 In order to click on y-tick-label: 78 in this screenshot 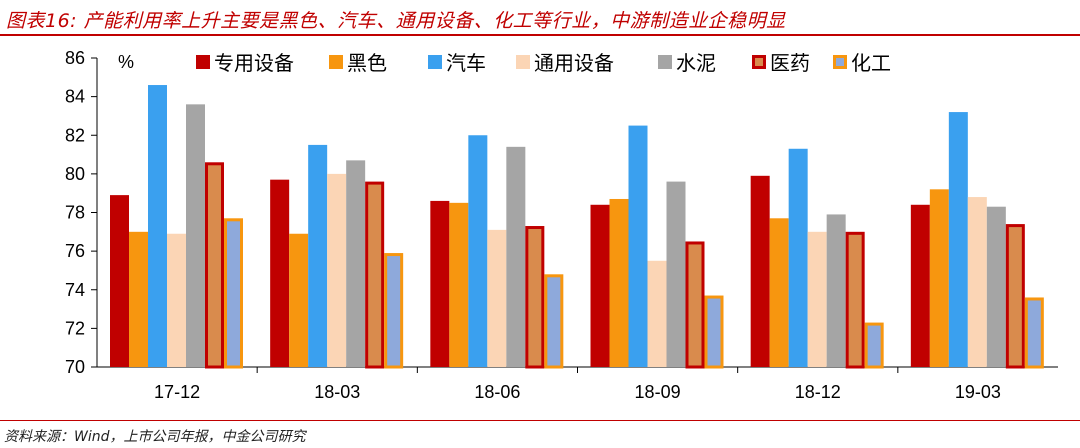, I will do `click(75, 213)`.